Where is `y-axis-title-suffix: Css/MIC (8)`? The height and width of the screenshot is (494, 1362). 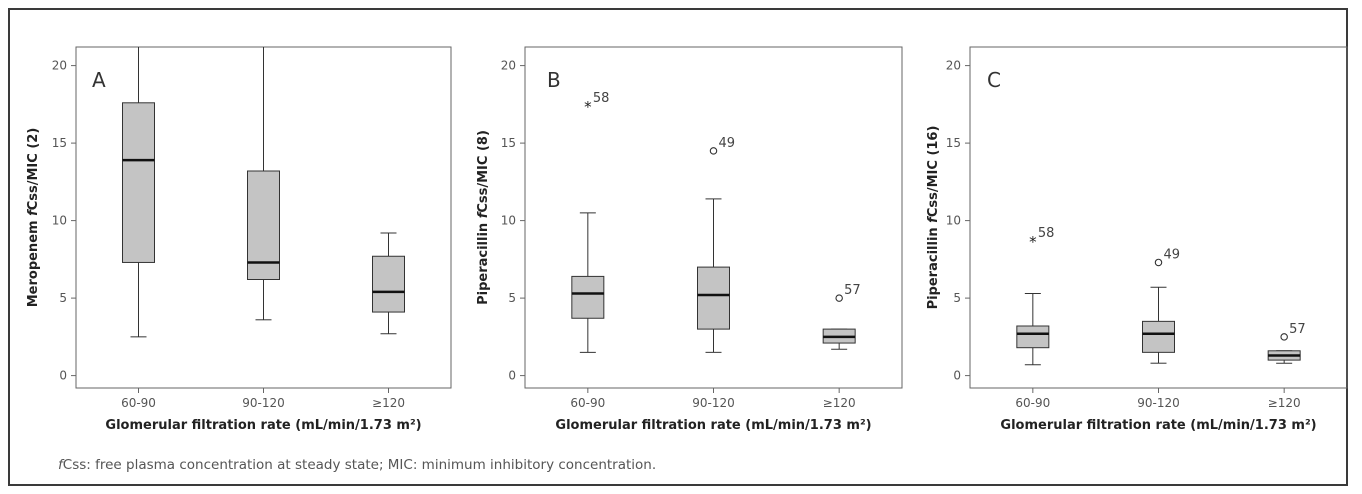 y-axis-title-suffix: Css/MIC (8) is located at coordinates (483, 171).